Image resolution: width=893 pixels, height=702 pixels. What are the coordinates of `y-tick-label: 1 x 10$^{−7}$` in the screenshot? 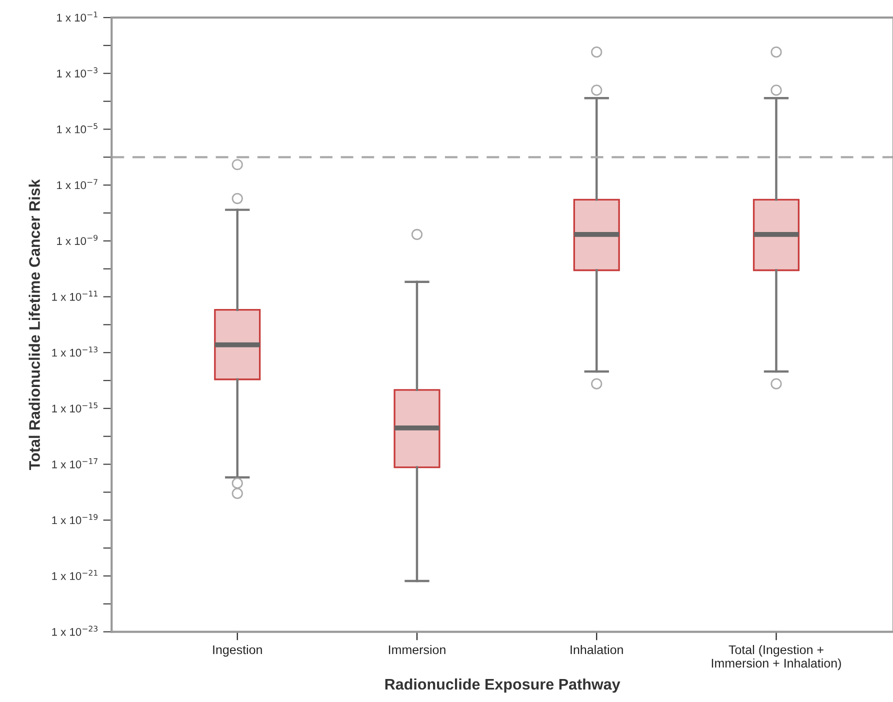 It's located at (77, 184).